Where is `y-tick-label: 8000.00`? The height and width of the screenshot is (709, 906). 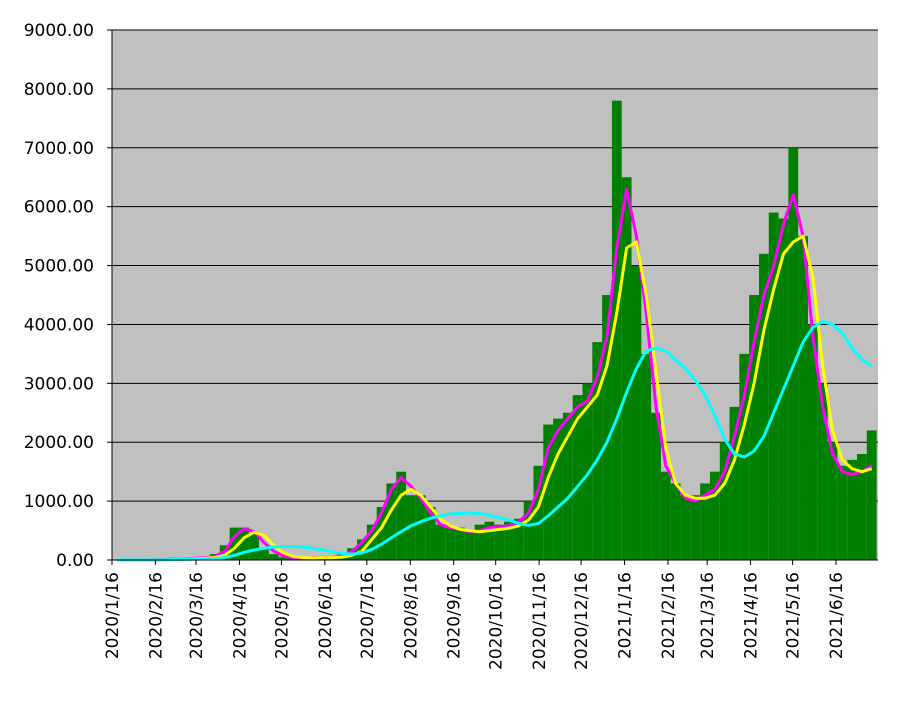
y-tick-label: 8000.00 is located at coordinates (59, 90).